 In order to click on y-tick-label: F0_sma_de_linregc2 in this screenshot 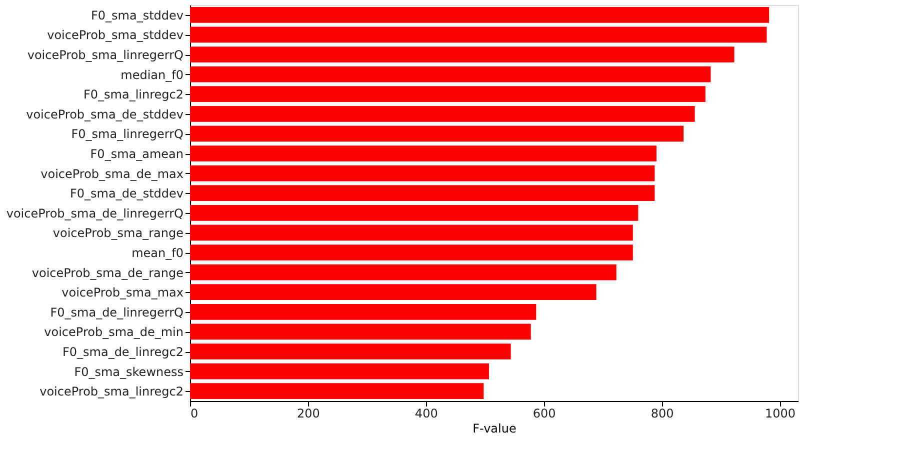, I will do `click(123, 352)`.